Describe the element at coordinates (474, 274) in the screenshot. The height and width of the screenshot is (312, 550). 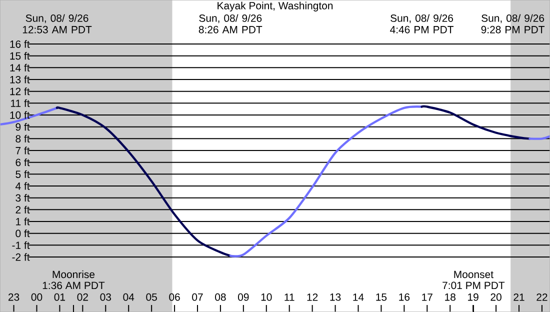
I see `annotation: Moonset` at that location.